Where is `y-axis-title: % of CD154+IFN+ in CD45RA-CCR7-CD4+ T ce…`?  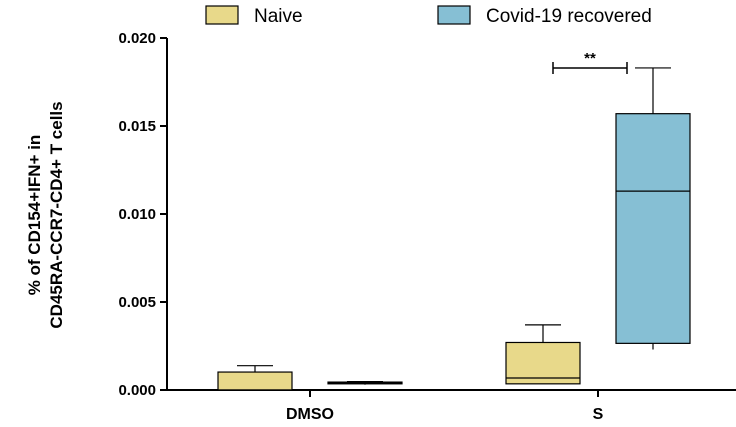
y-axis-title: % of CD154+IFN+ in CD45RA-CCR7-CD4+ T ce… is located at coordinates (45, 214).